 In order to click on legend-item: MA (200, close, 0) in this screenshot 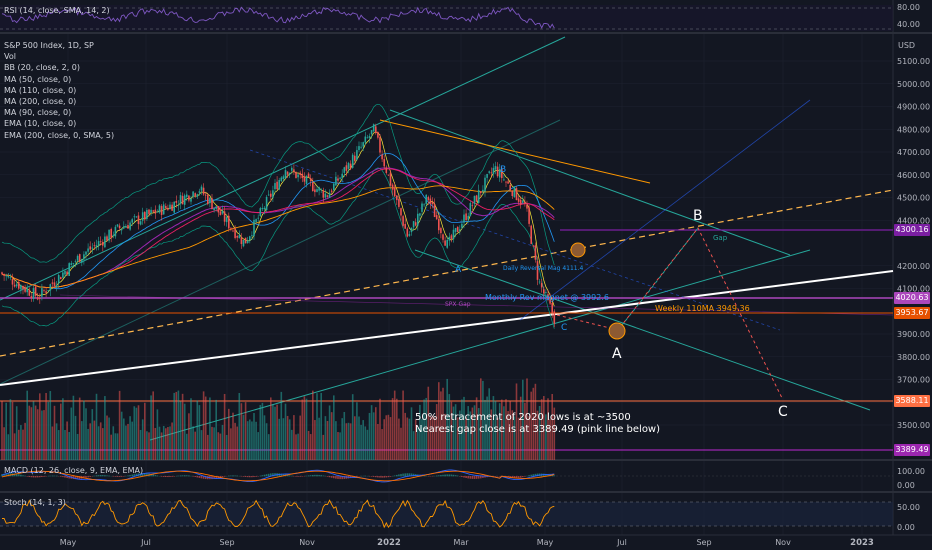, I will do `click(40, 102)`.